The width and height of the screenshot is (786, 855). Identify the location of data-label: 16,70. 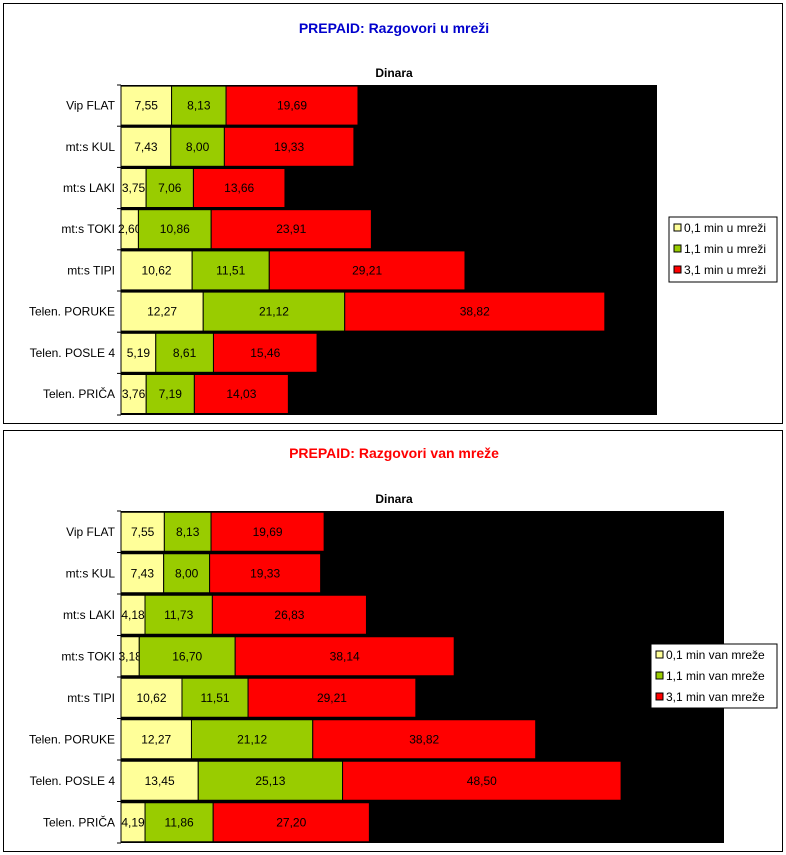
(187, 656).